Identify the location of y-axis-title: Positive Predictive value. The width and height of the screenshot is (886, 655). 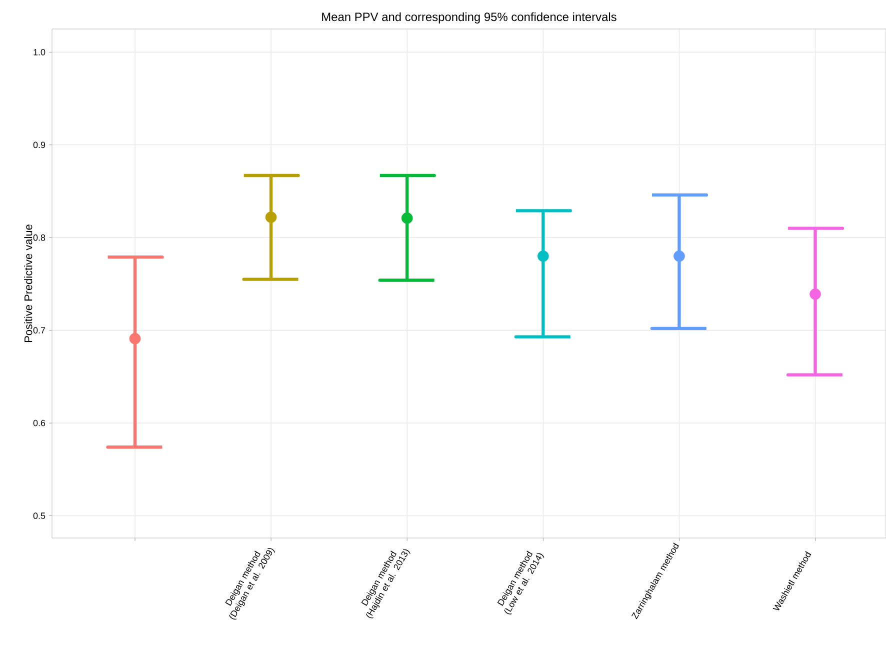
(28, 283).